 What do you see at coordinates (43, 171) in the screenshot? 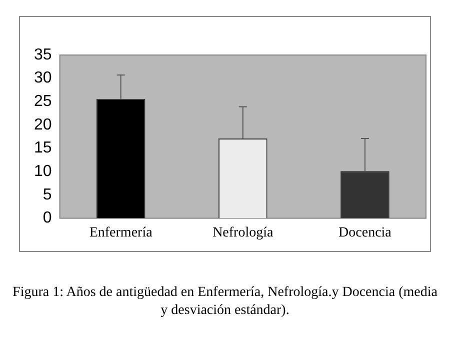
I see `y-tick-label: 10` at bounding box center [43, 171].